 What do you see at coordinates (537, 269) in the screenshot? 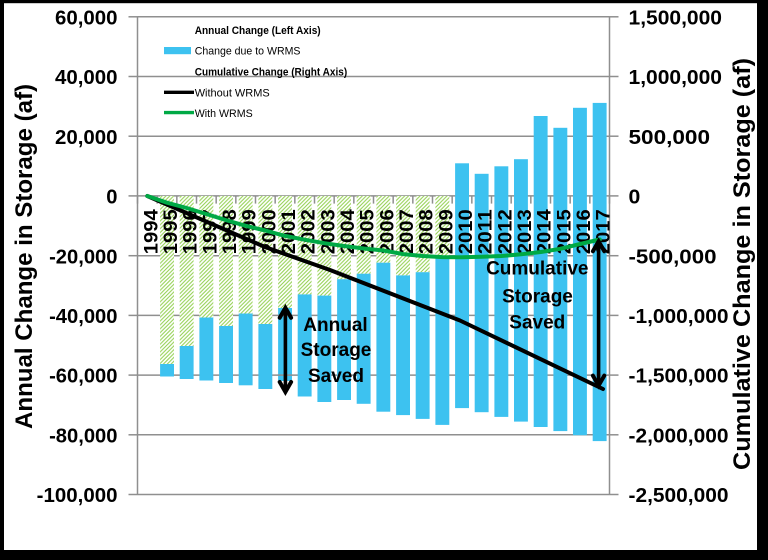
I see `svg-text: Cumulative` at bounding box center [537, 269].